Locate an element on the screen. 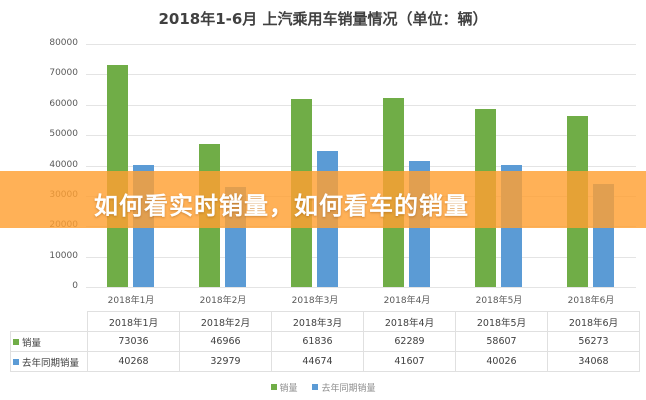 The height and width of the screenshot is (400, 646). headline-banner is located at coordinates (323, 199).